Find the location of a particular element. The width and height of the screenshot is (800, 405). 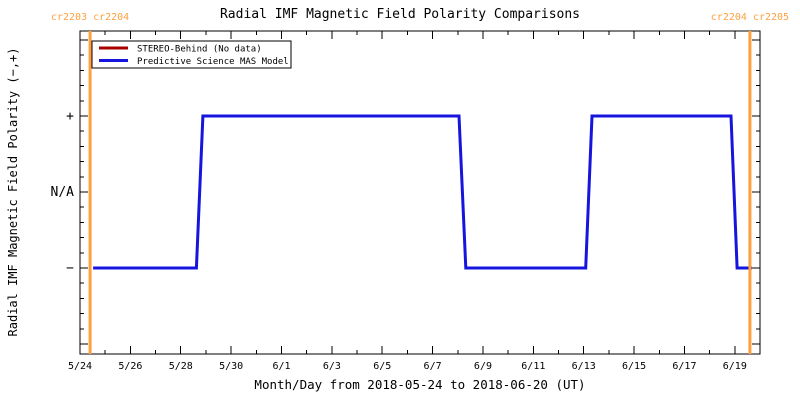

x-tick-label: 6/7 is located at coordinates (433, 366).